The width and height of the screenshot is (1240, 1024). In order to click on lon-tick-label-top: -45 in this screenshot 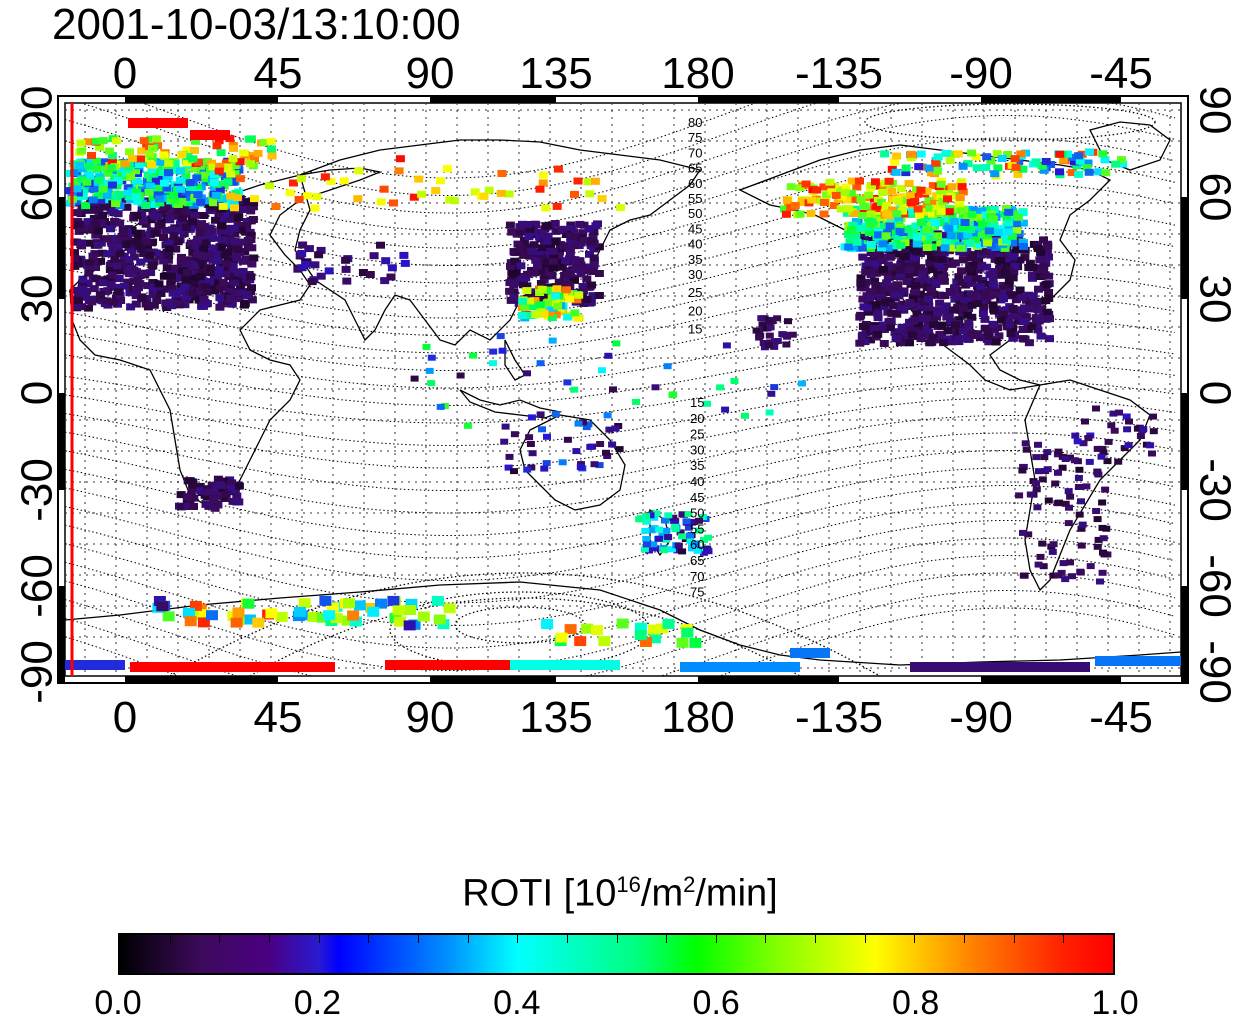, I will do `click(1121, 73)`.